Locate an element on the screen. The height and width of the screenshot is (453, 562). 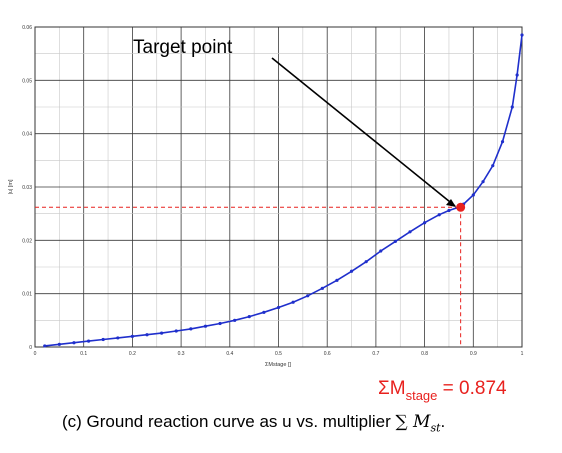
x-tick-label: 0.4 is located at coordinates (229, 354).